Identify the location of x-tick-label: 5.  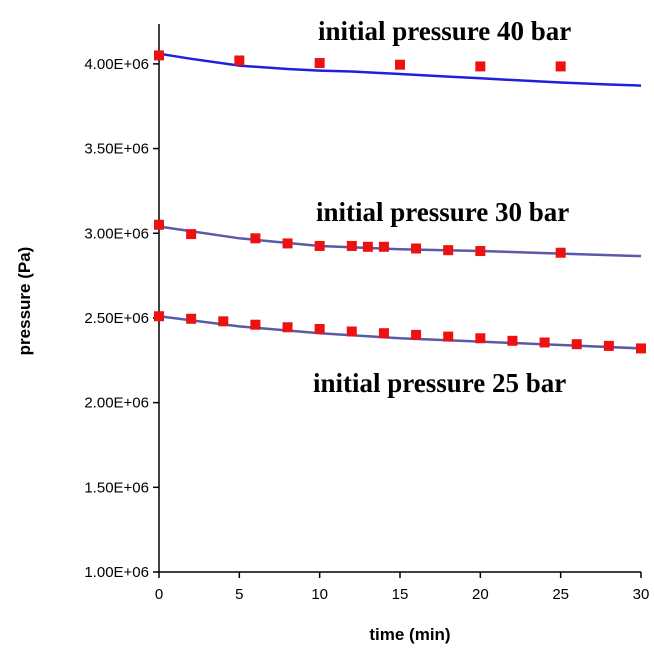
(239, 594).